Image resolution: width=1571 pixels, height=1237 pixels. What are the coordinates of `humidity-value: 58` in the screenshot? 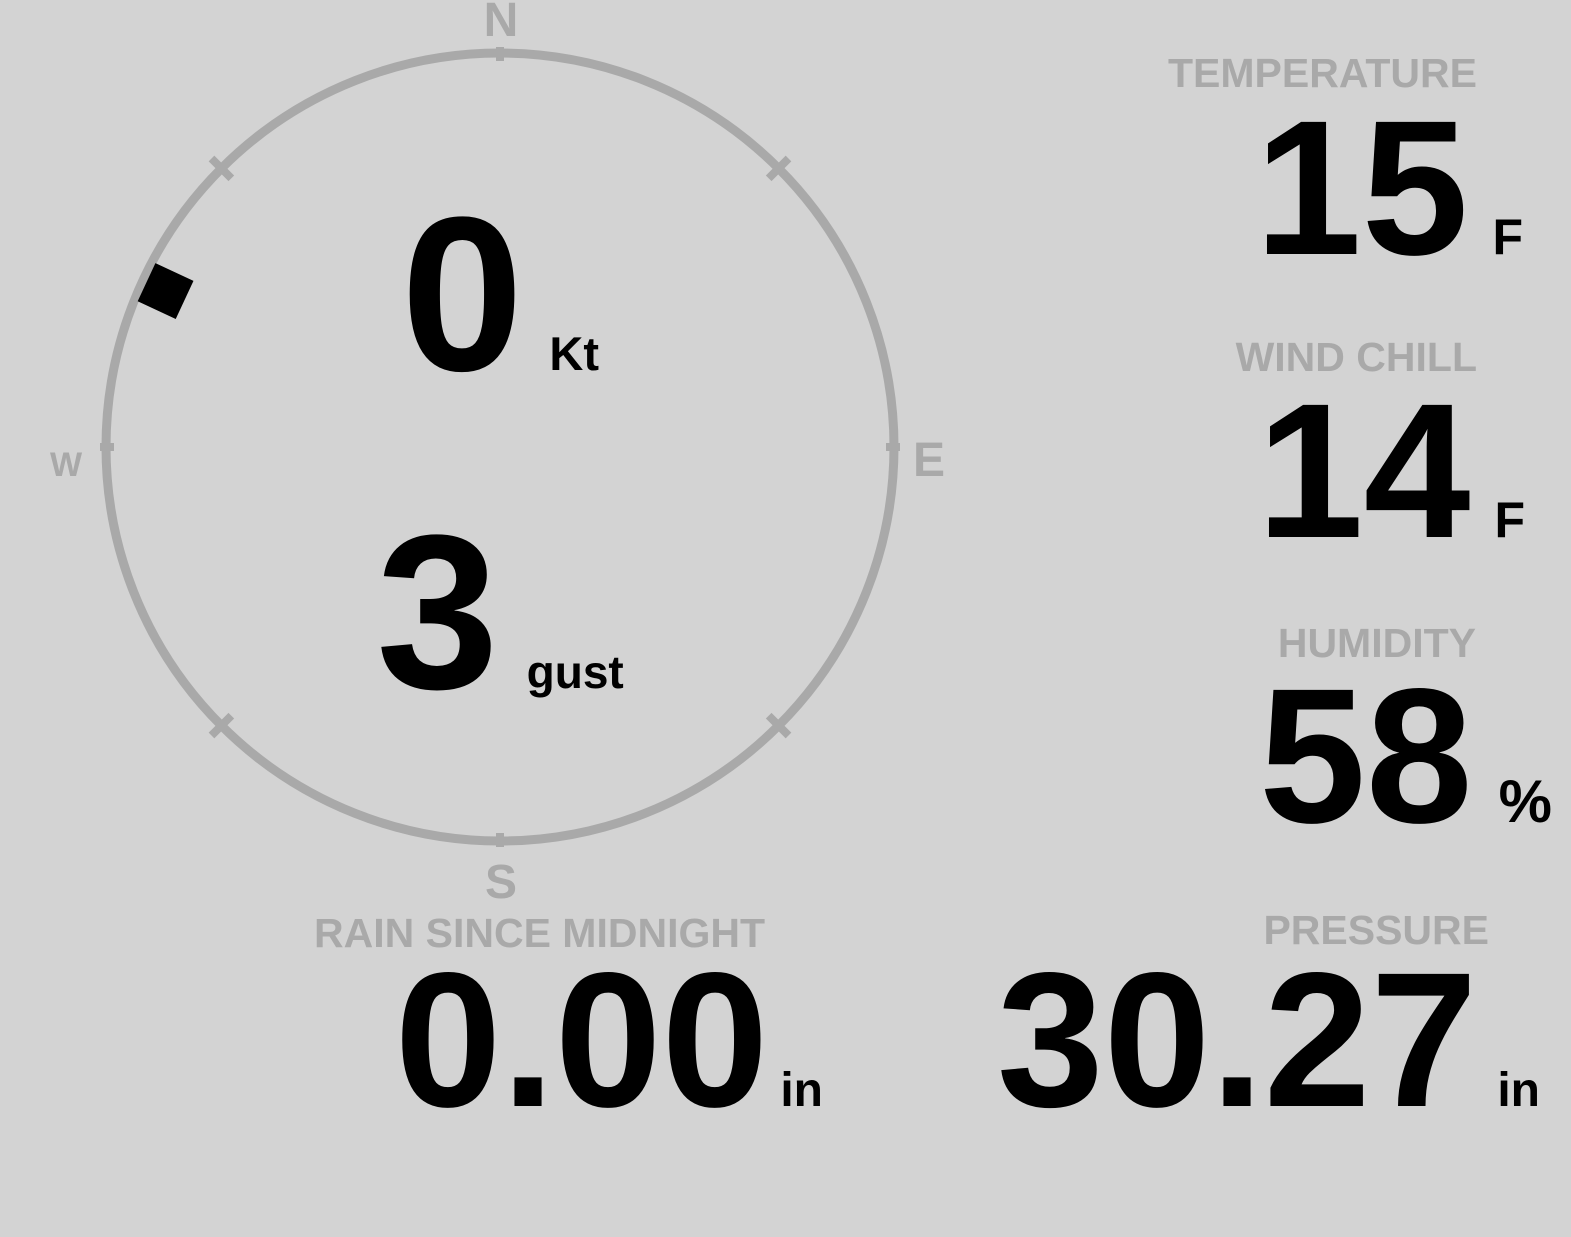 It's located at (1366, 755).